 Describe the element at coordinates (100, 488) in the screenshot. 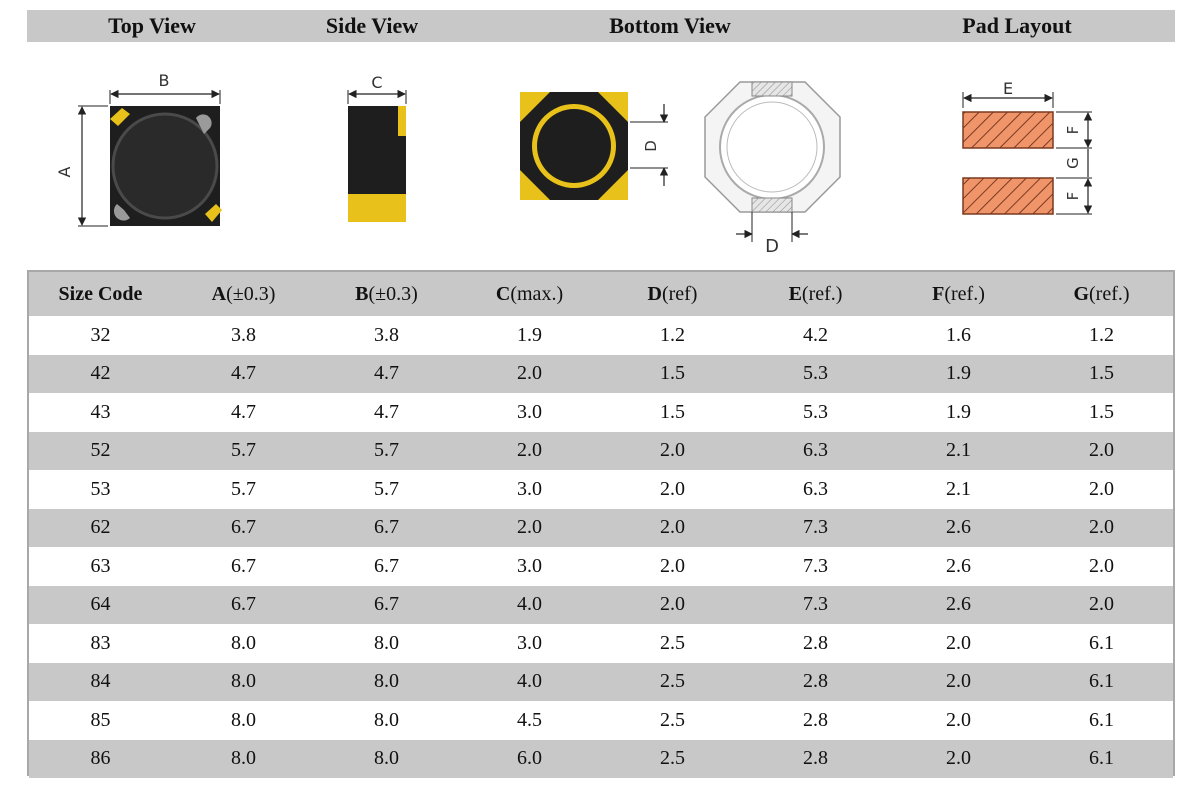

I see `size-code-cell: 53` at that location.